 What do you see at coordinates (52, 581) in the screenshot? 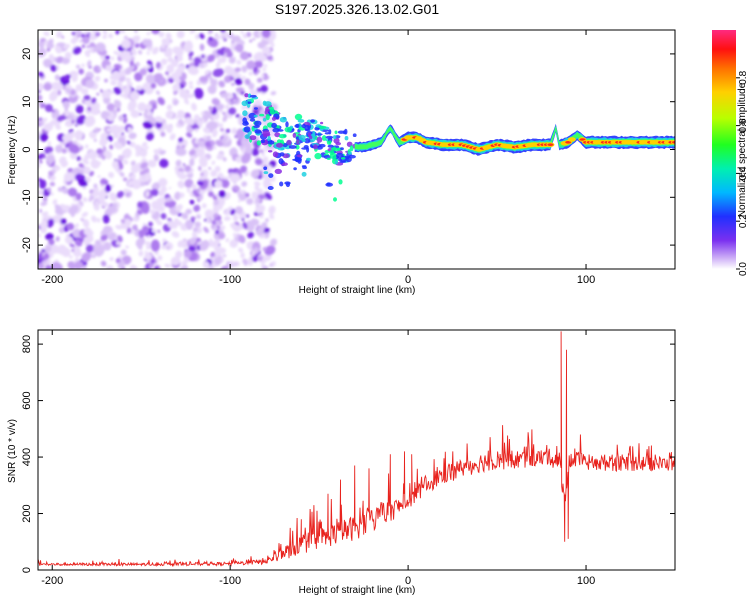
I see `snr-x-tick-label: -200` at bounding box center [52, 581].